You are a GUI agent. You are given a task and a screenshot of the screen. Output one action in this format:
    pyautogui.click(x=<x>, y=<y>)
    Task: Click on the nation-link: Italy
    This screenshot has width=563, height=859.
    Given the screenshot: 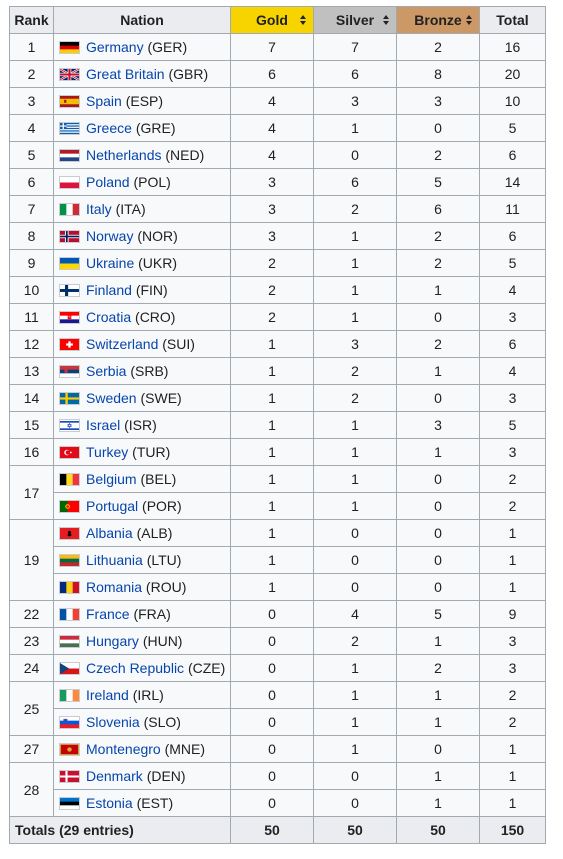 What is the action you would take?
    pyautogui.click(x=99, y=209)
    